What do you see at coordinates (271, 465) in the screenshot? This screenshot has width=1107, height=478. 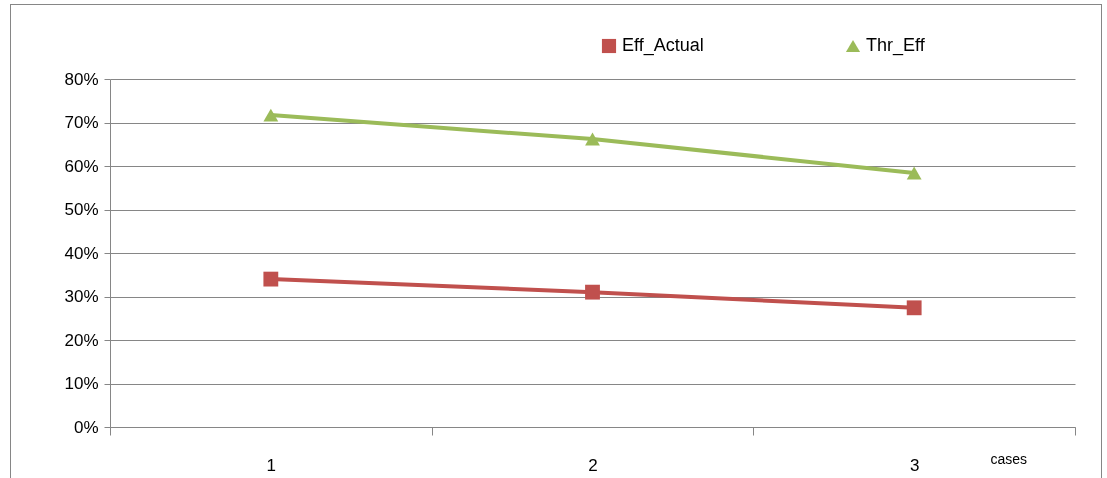 I see `x-tick-label: 1` at bounding box center [271, 465].